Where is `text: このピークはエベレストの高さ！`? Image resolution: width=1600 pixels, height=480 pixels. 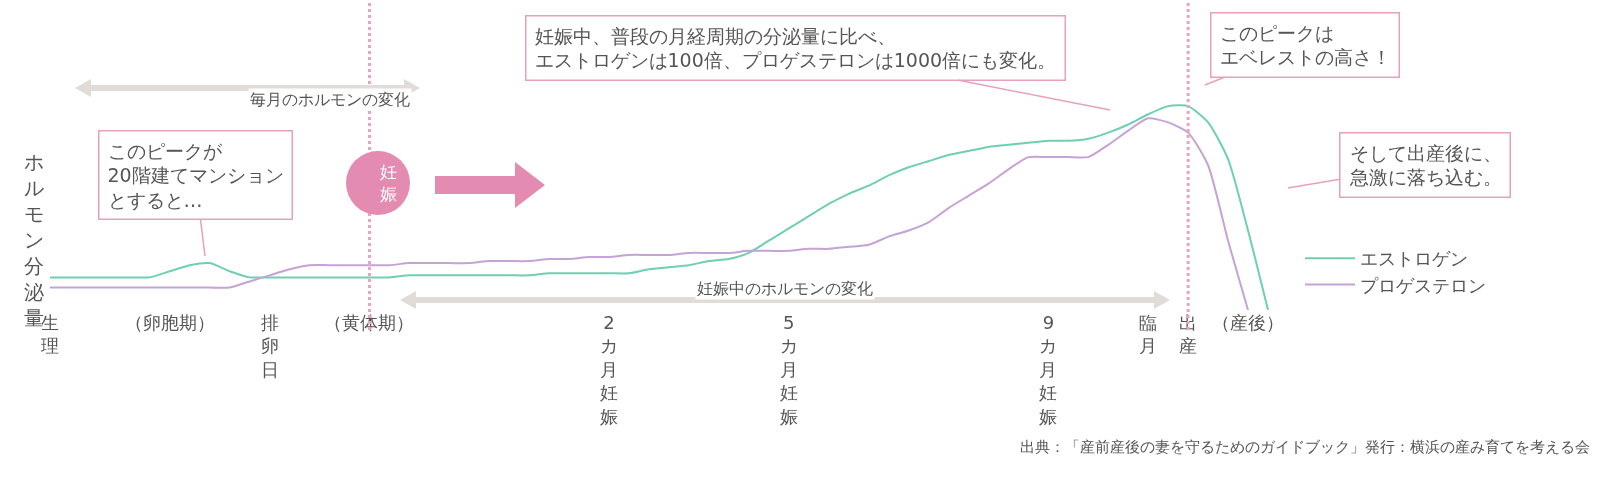
text: このピークはエベレストの高さ！ is located at coordinates (1305, 45).